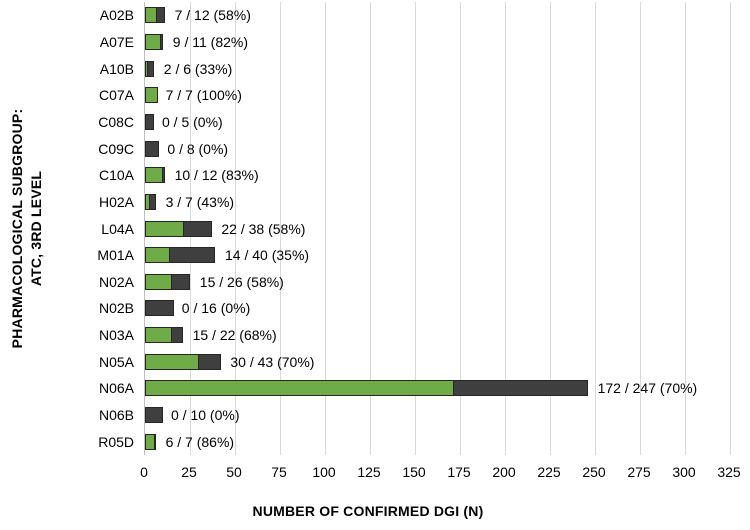  What do you see at coordinates (234, 472) in the screenshot?
I see `x-tick-label: 50` at bounding box center [234, 472].